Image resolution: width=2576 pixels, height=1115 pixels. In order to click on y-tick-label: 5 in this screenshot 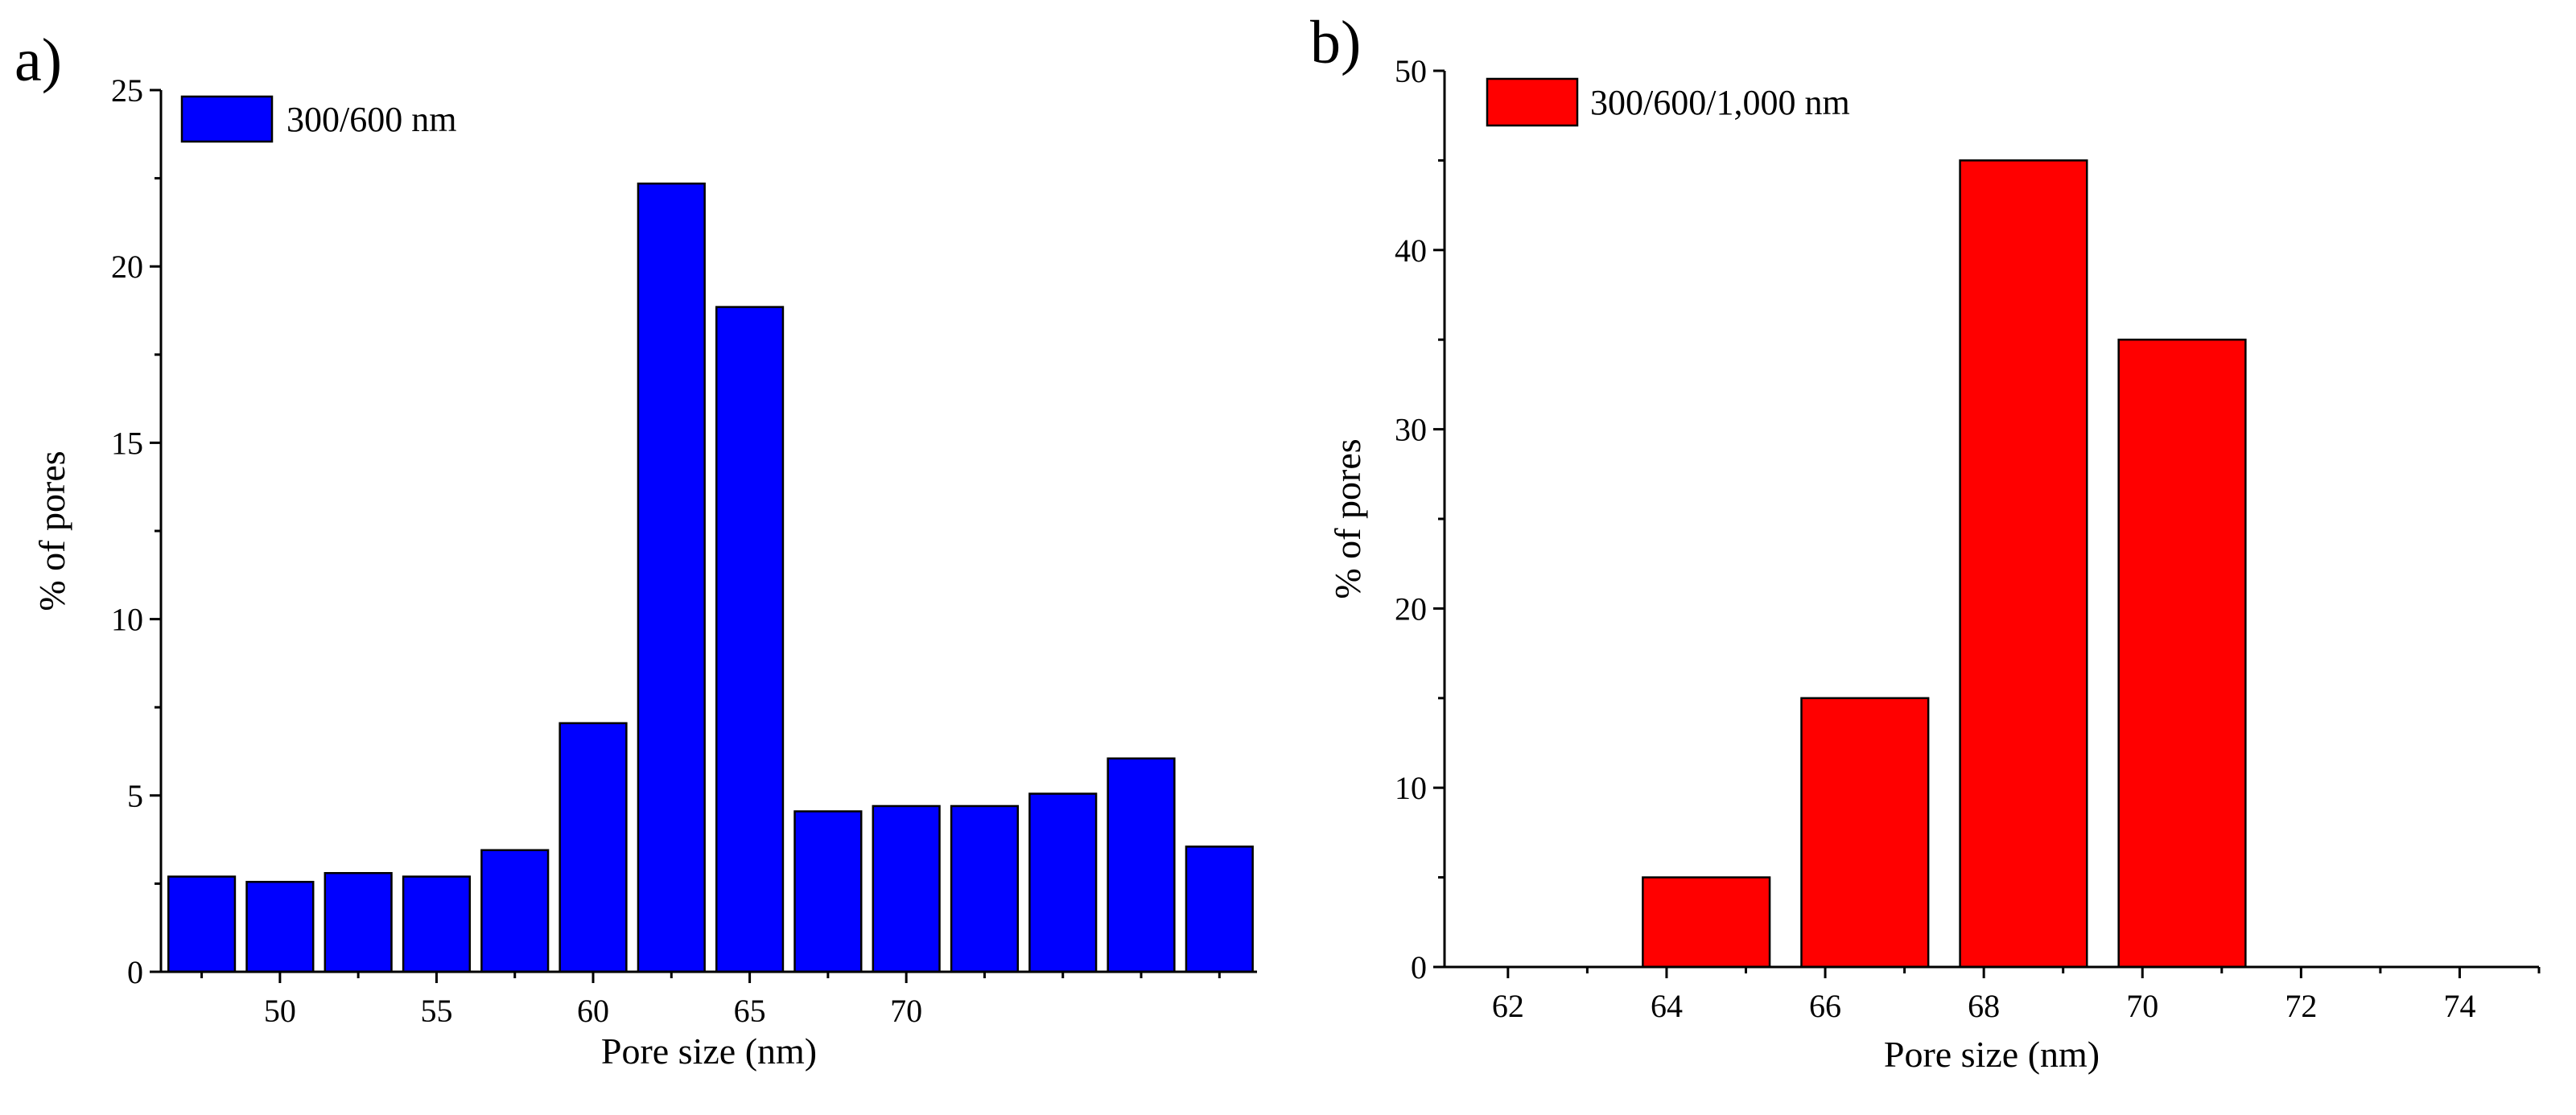, I will do `click(135, 796)`.